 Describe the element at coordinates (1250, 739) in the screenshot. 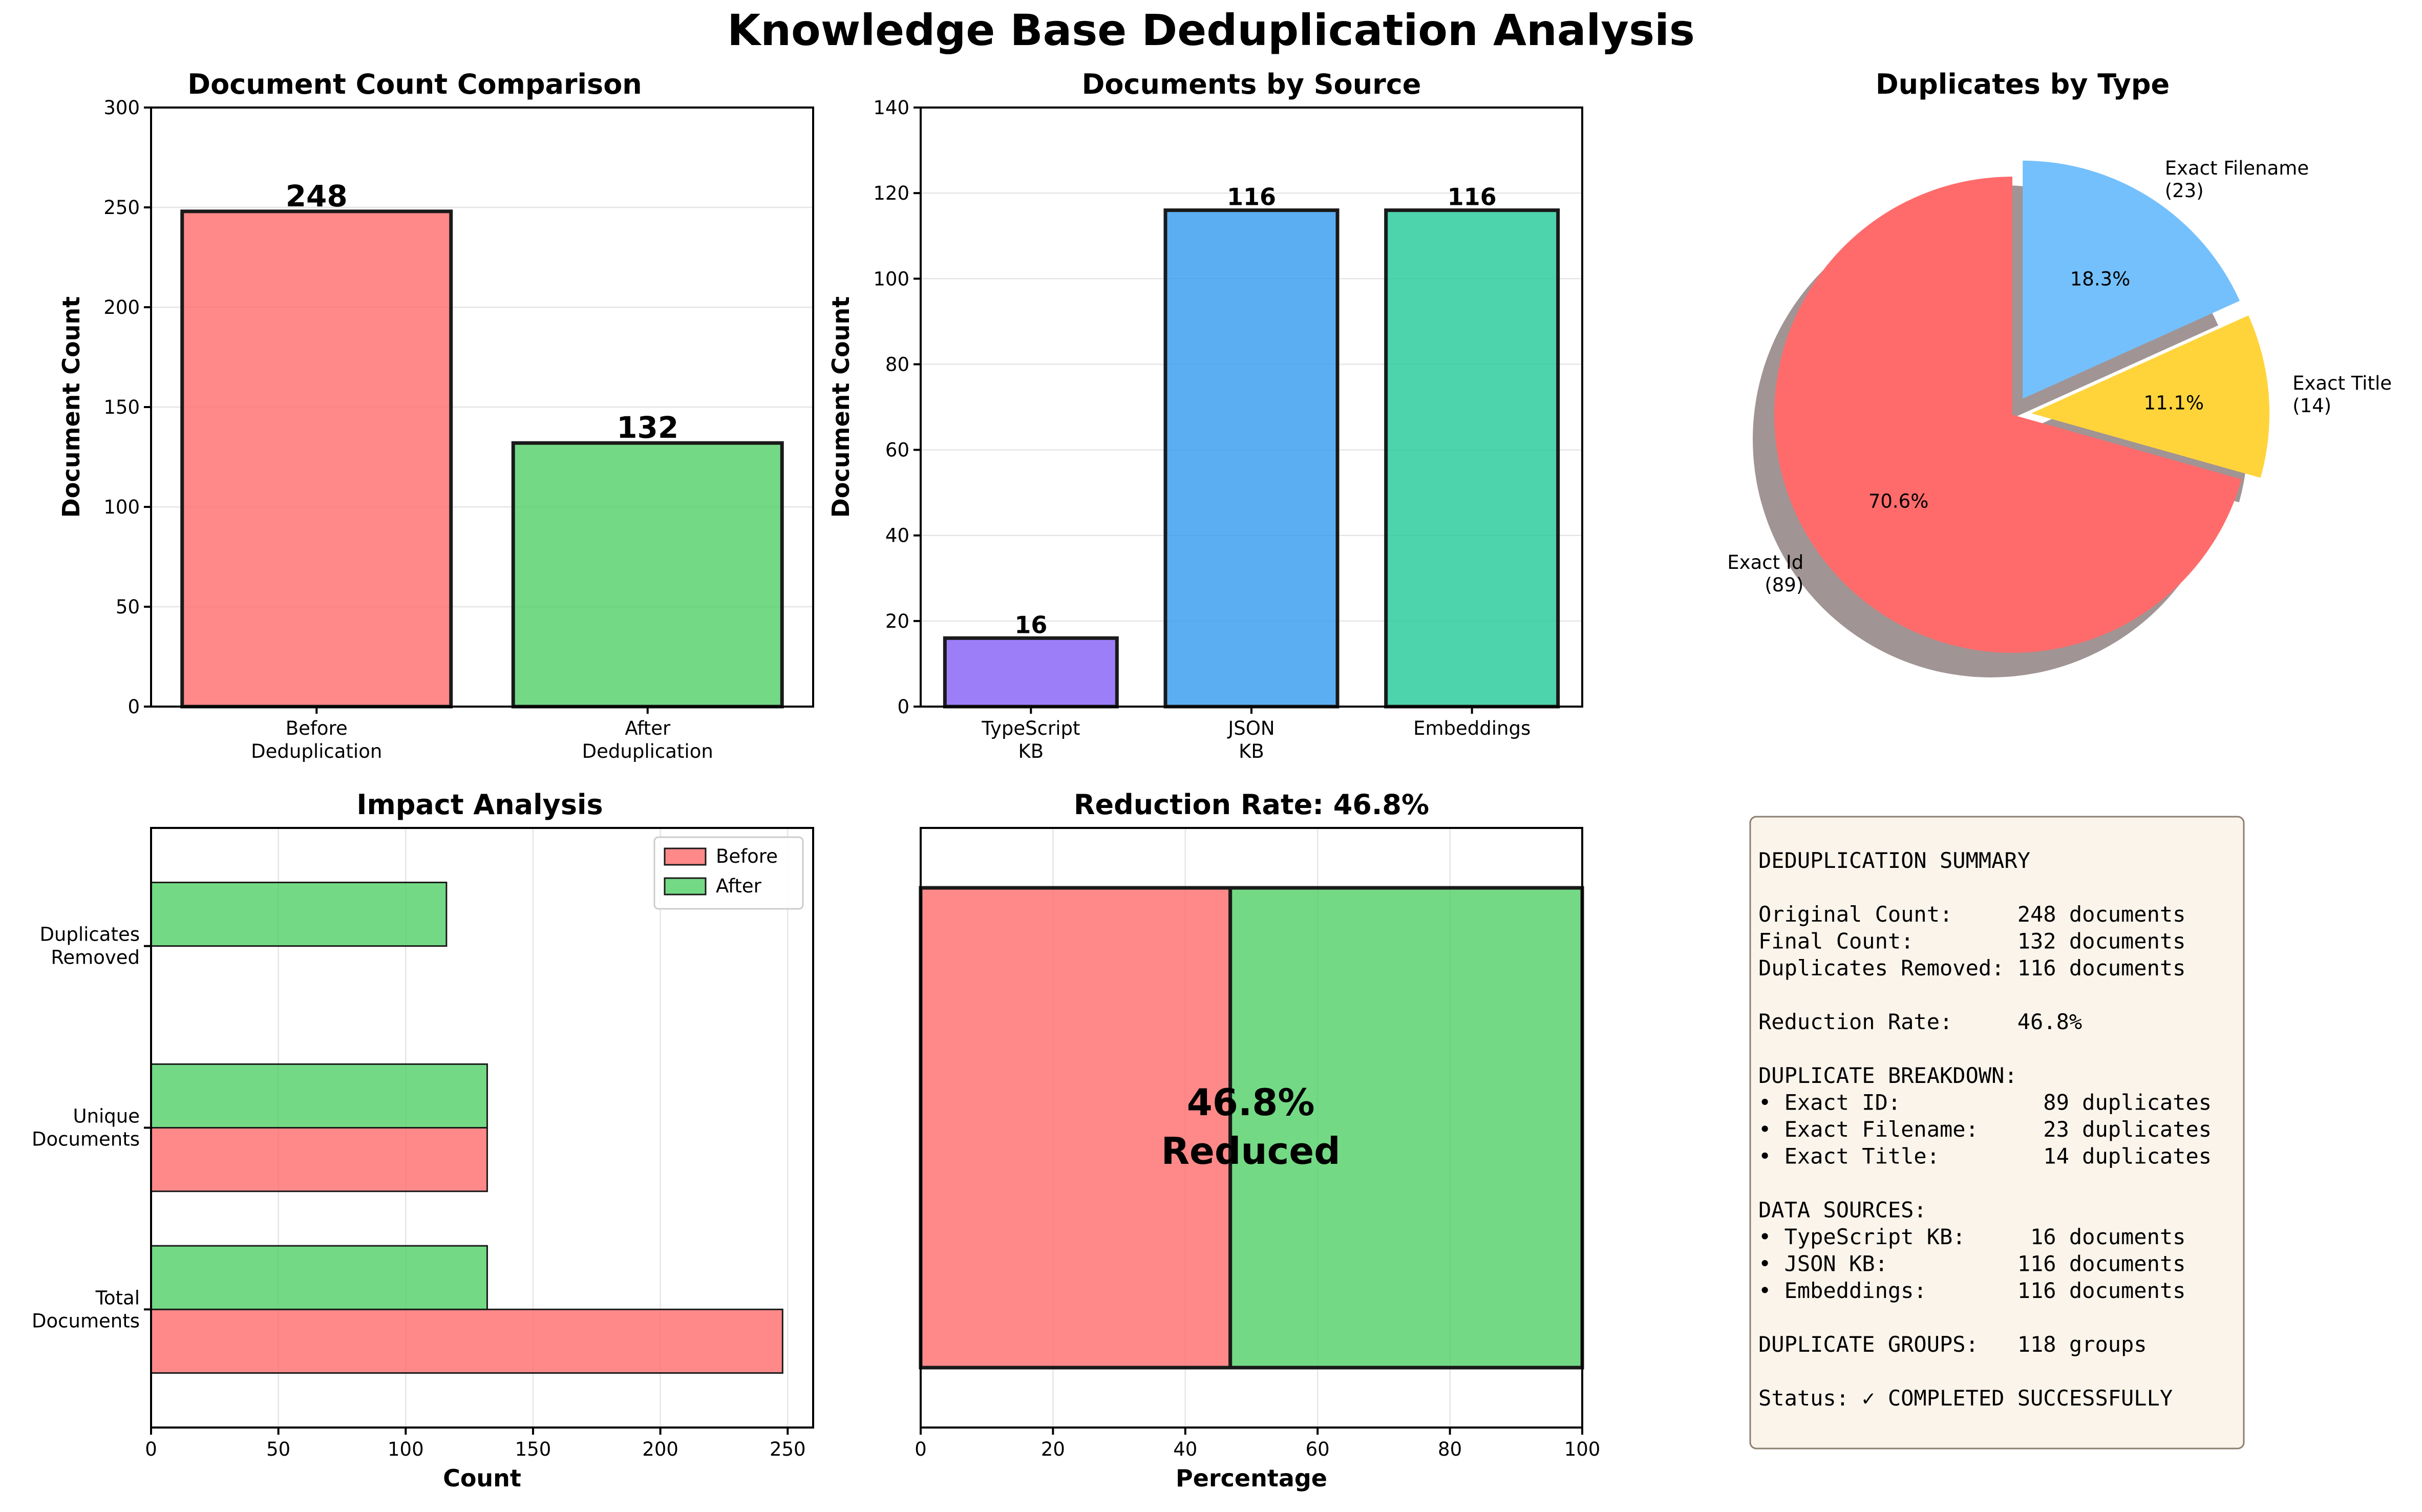

I see `x-tick-label: JSON KB` at that location.